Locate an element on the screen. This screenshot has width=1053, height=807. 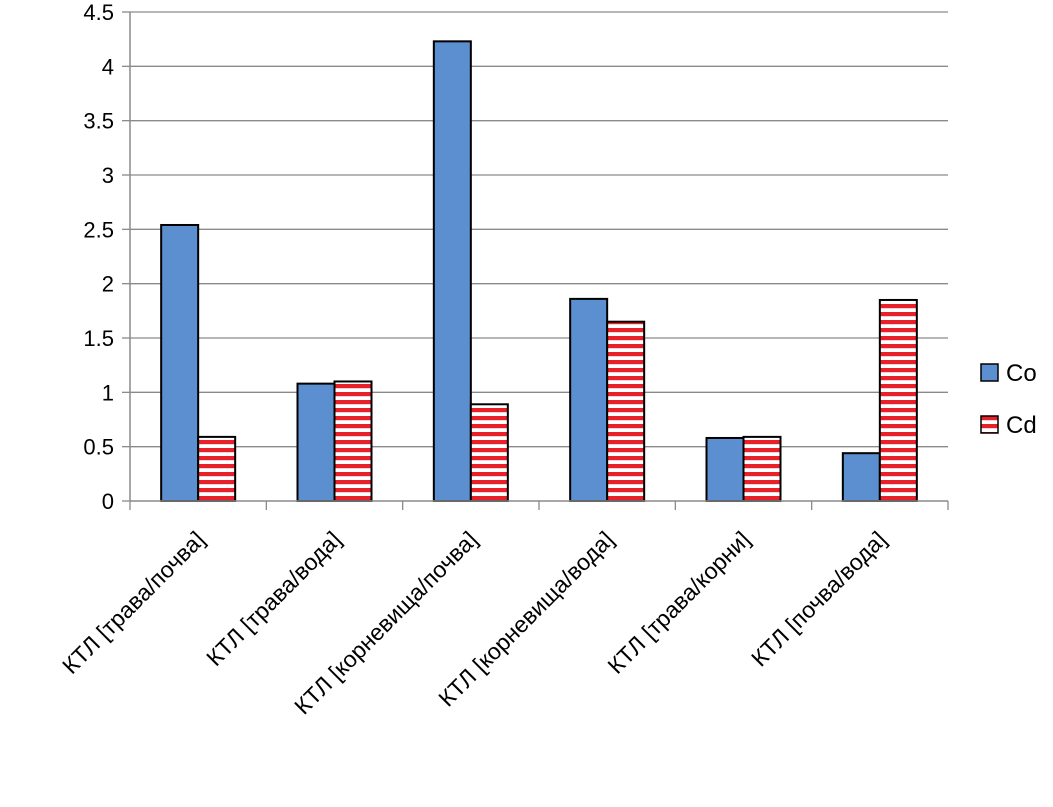
legend-label-cd: Cd is located at coordinates (1021, 425).